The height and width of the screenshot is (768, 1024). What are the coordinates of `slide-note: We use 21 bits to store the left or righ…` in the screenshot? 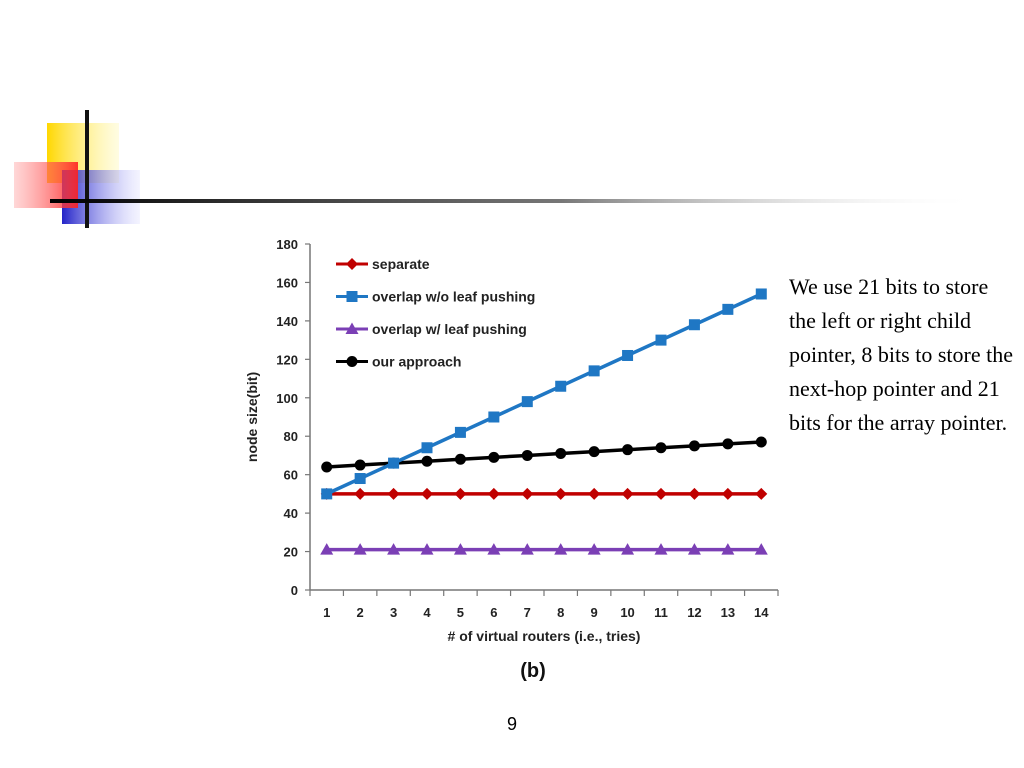 It's located at (901, 354).